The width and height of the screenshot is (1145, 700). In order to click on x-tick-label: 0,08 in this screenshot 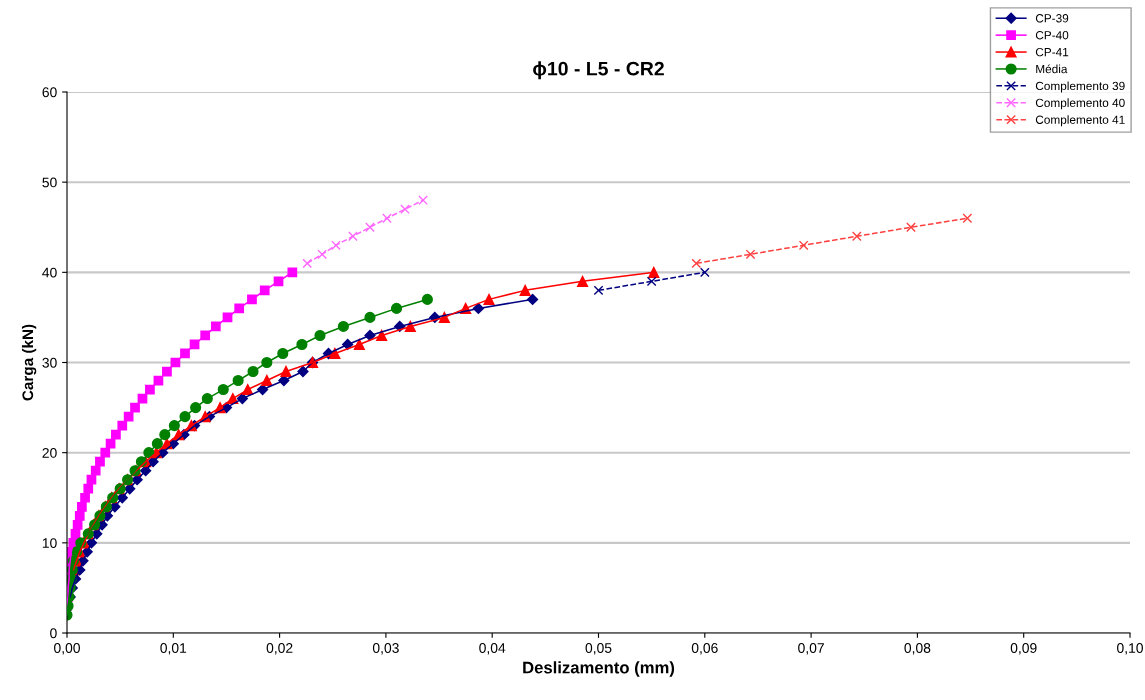, I will do `click(917, 649)`.